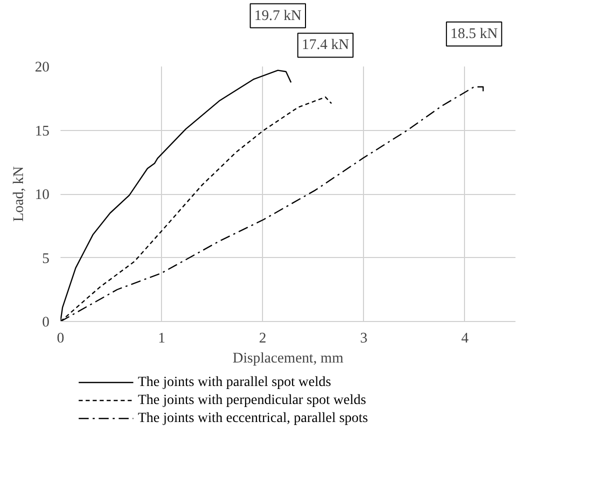 The width and height of the screenshot is (608, 488). Describe the element at coordinates (278, 16) in the screenshot. I see `text: 19.7 kN` at that location.